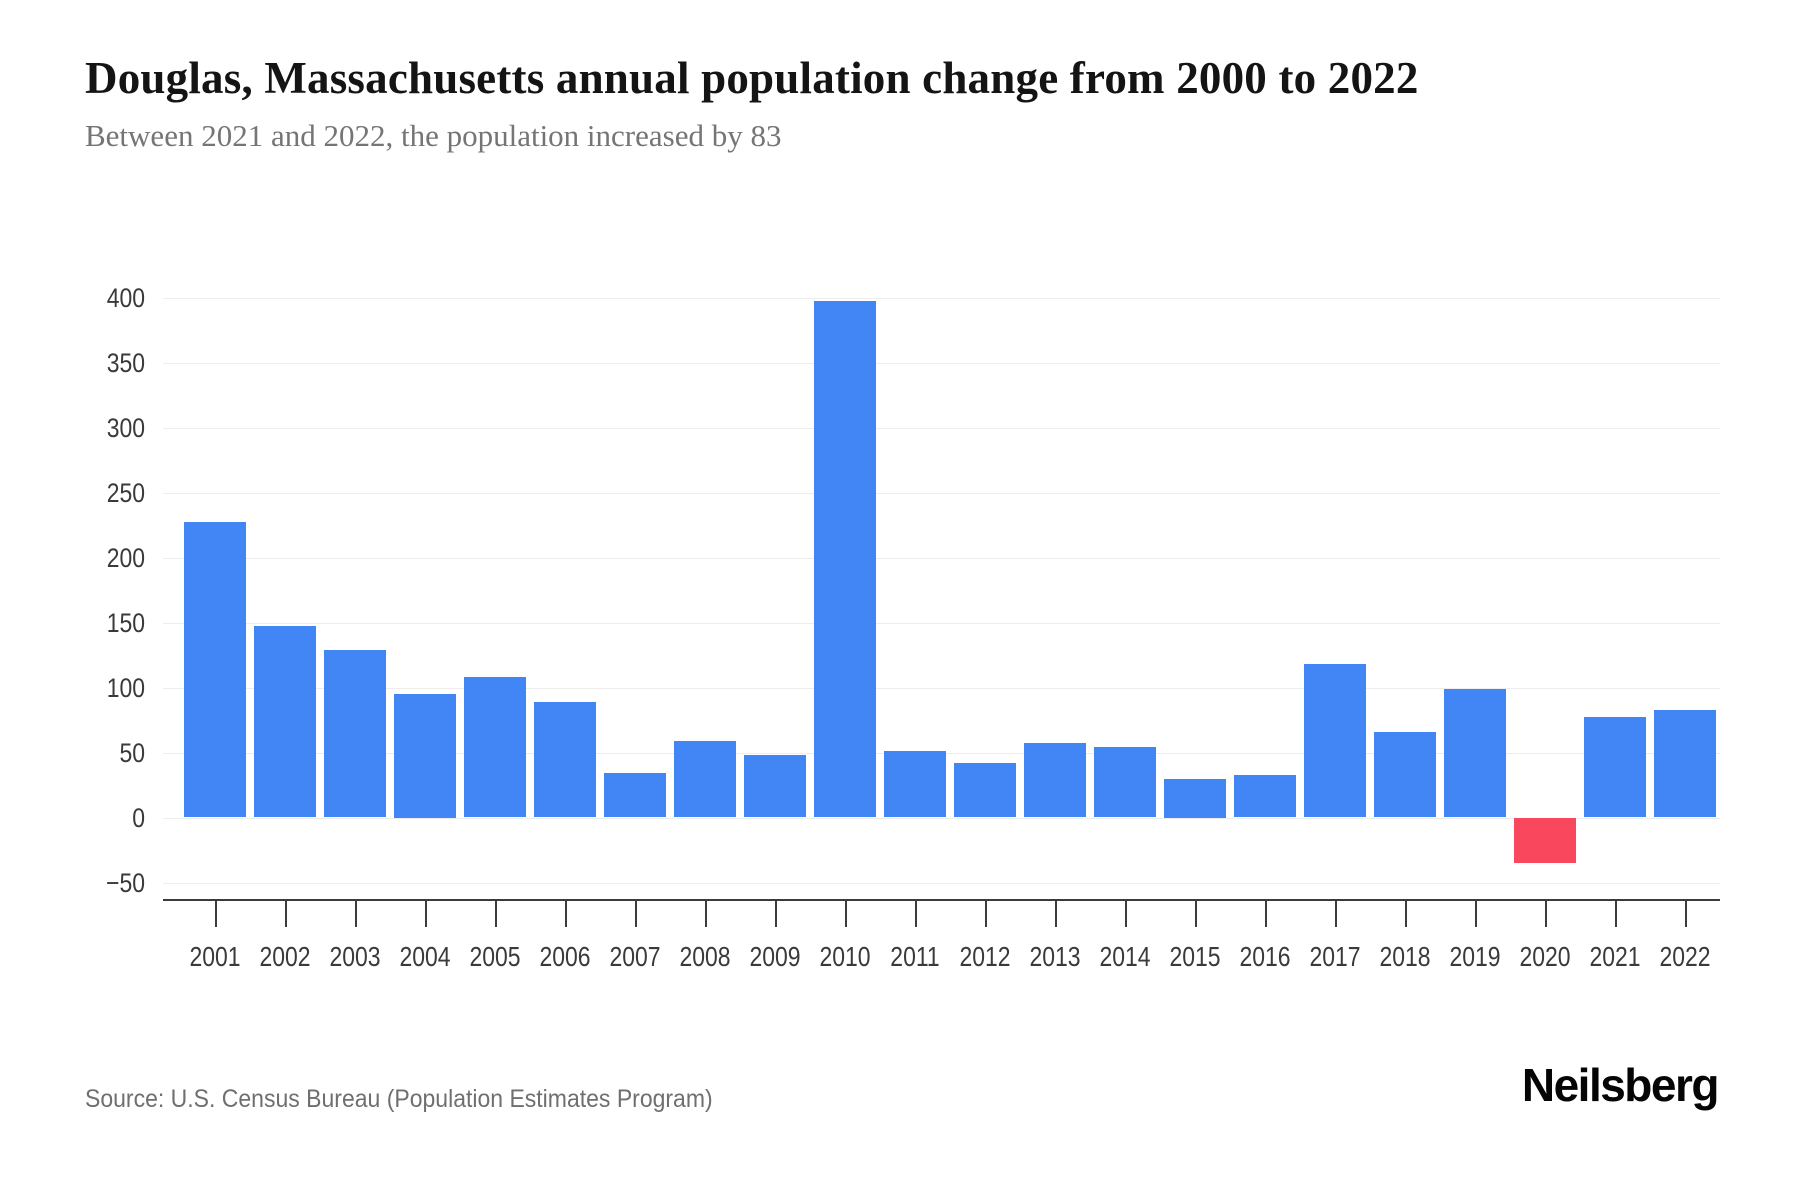  Describe the element at coordinates (355, 611) in the screenshot. I see `column-2003: 2003` at that location.